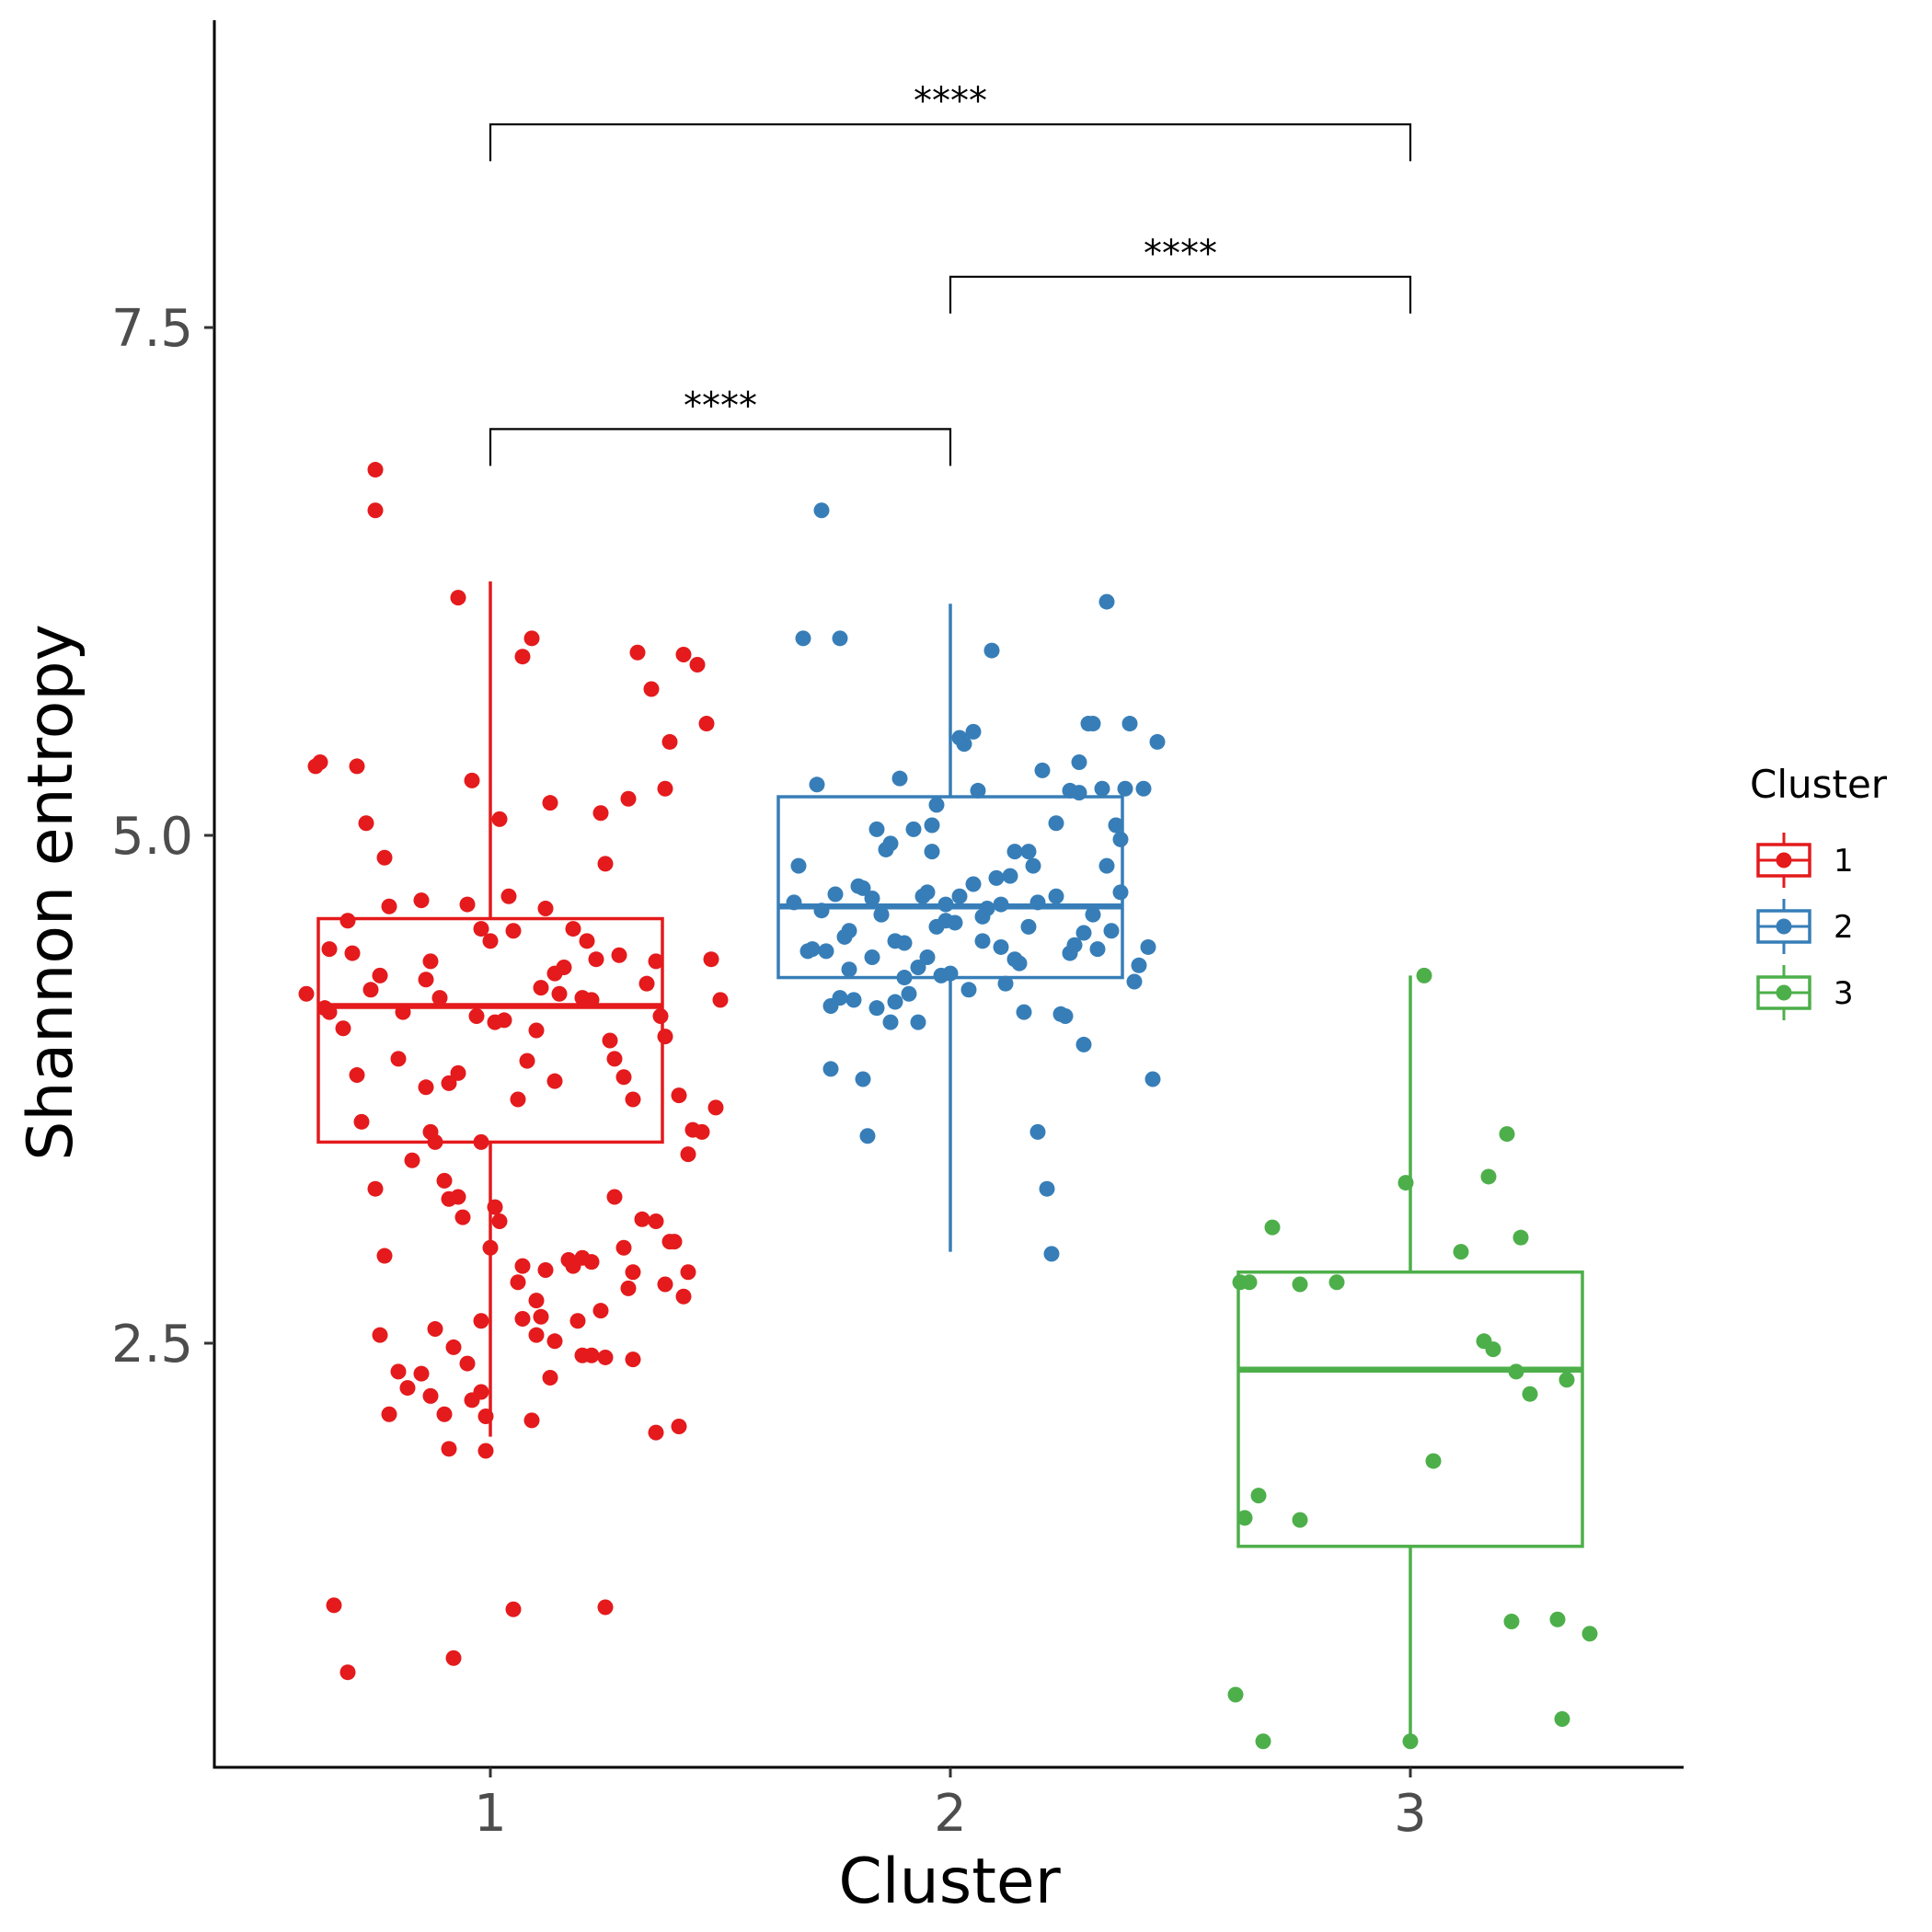  What do you see at coordinates (1819, 784) in the screenshot?
I see `legend-title: Cluster` at bounding box center [1819, 784].